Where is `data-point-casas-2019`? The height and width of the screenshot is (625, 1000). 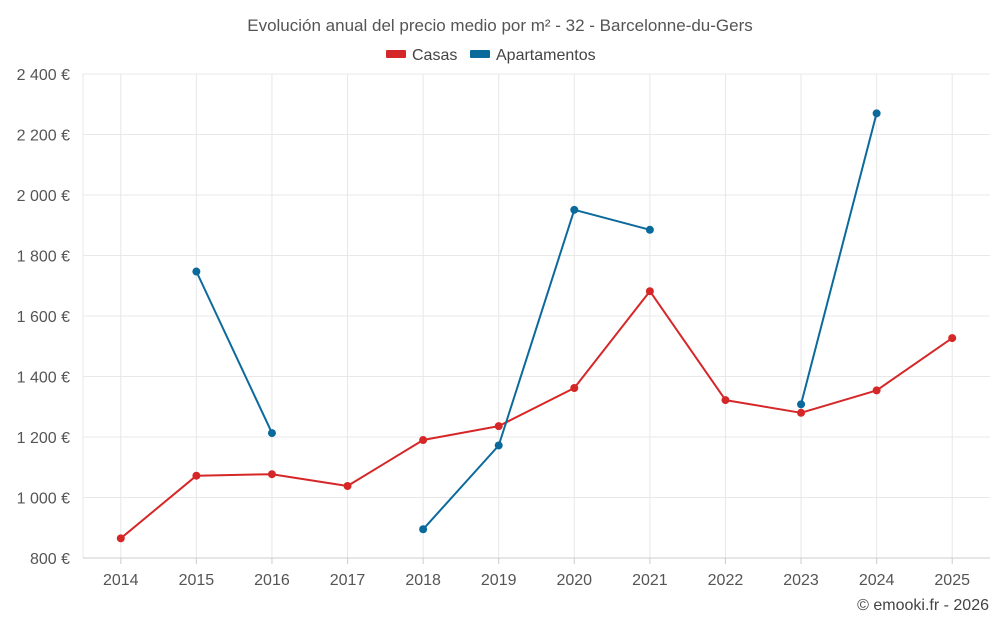 data-point-casas-2019 is located at coordinates (498, 426).